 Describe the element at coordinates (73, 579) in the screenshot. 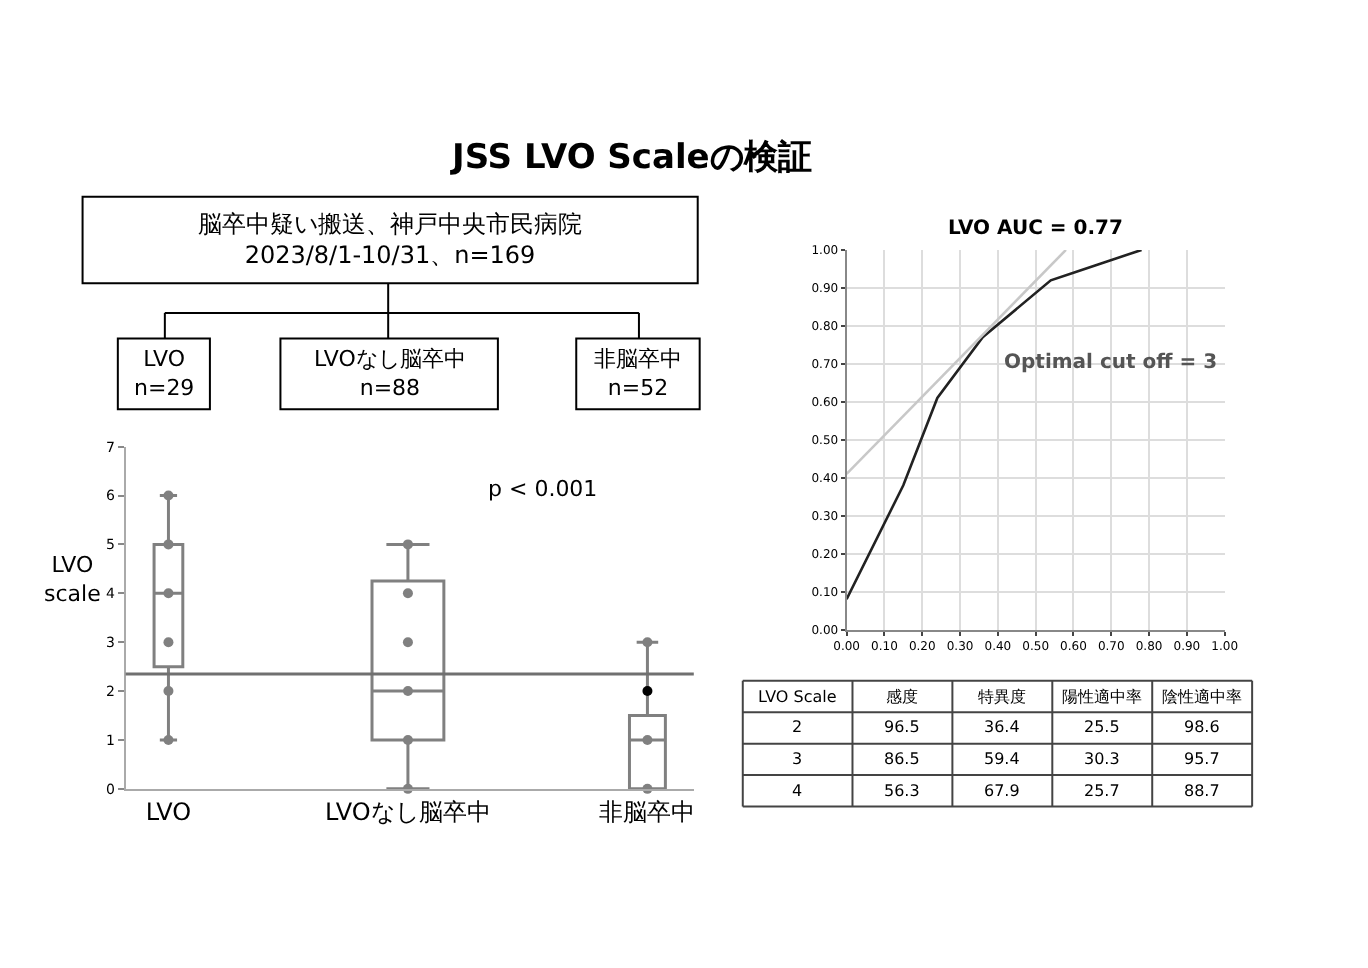

I see `y-axis-title: LVO scale` at that location.